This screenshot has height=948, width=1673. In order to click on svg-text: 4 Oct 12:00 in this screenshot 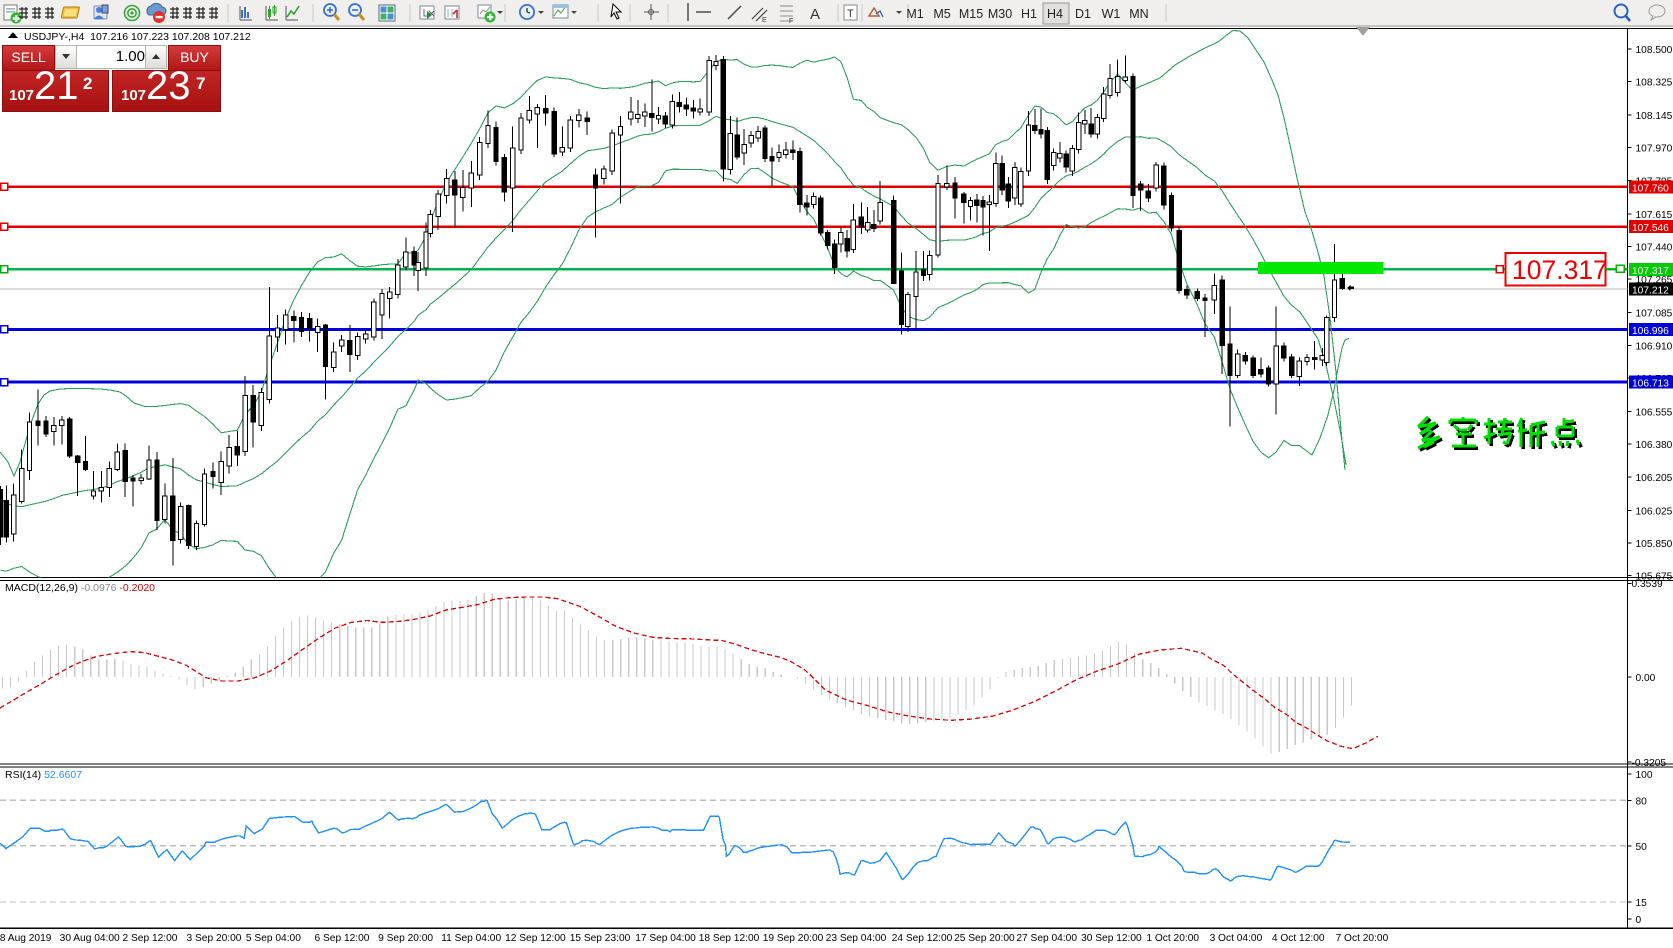, I will do `click(1298, 938)`.